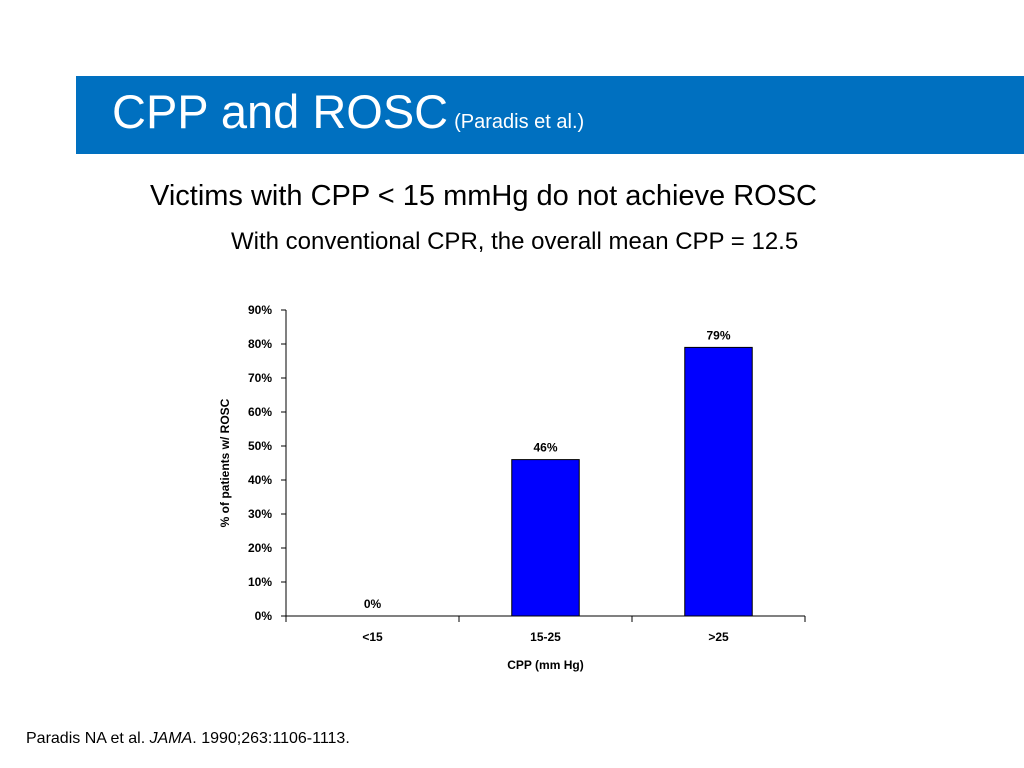 This screenshot has width=1024, height=768. Describe the element at coordinates (718, 335) in the screenshot. I see `data-label: 79%` at that location.